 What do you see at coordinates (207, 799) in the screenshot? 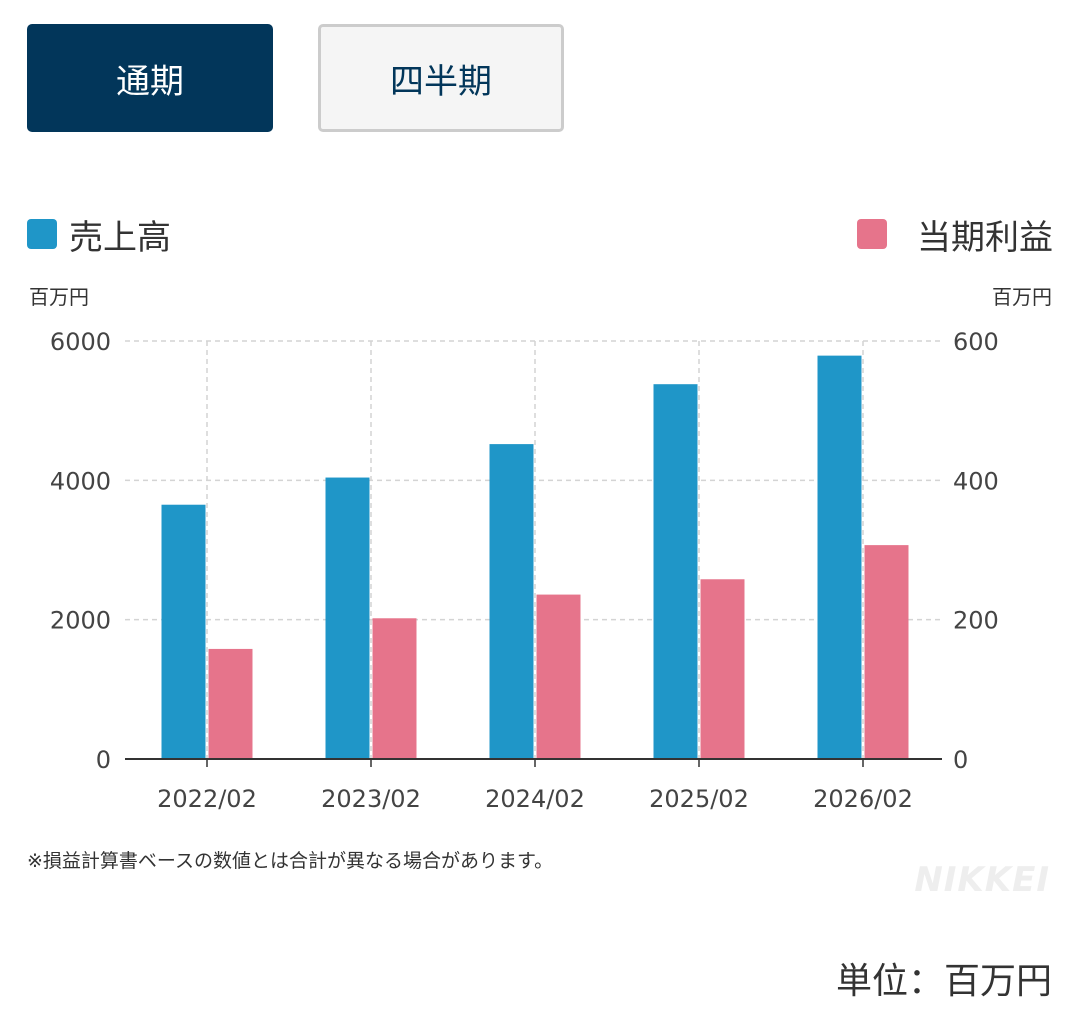
I see `x-tick-label: 2022/02` at bounding box center [207, 799].